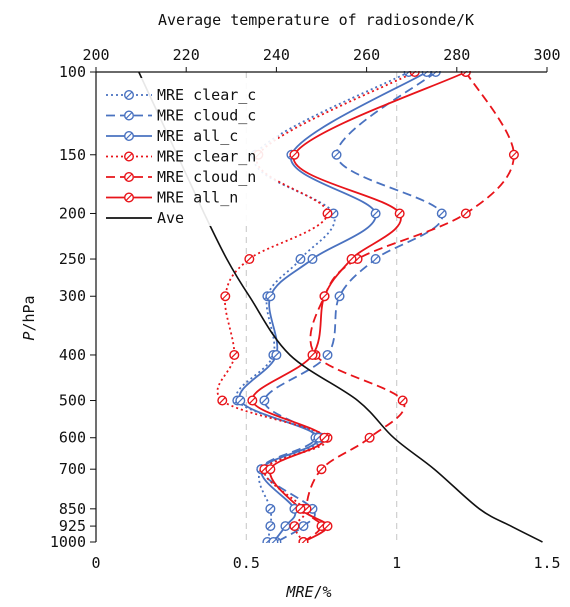  I want to click on top-tick-label: 280, so click(456, 55).